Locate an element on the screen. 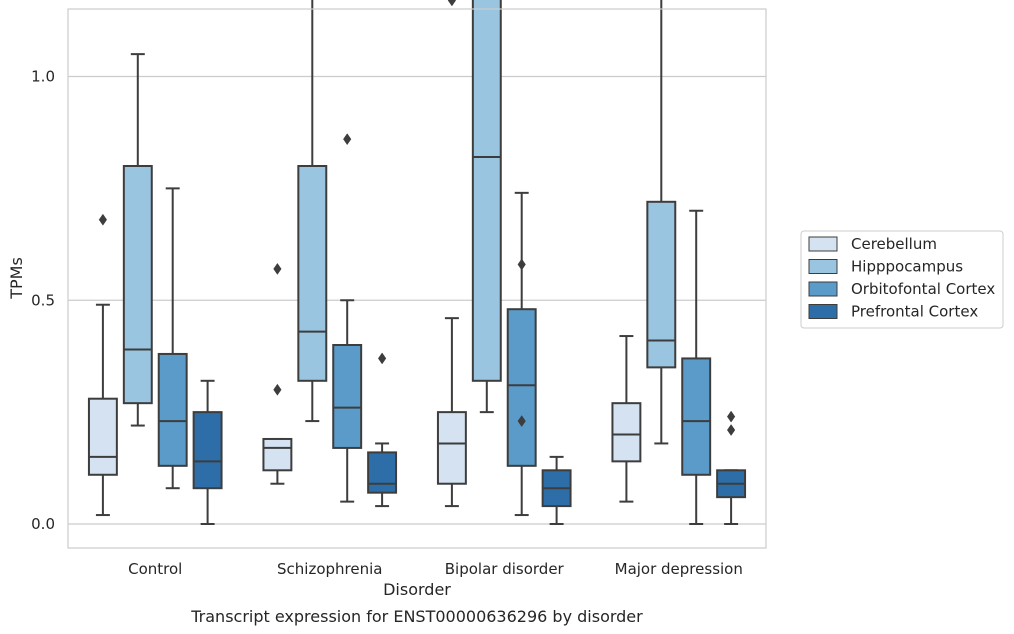 The image size is (1014, 634). legend-frame is located at coordinates (902, 279).